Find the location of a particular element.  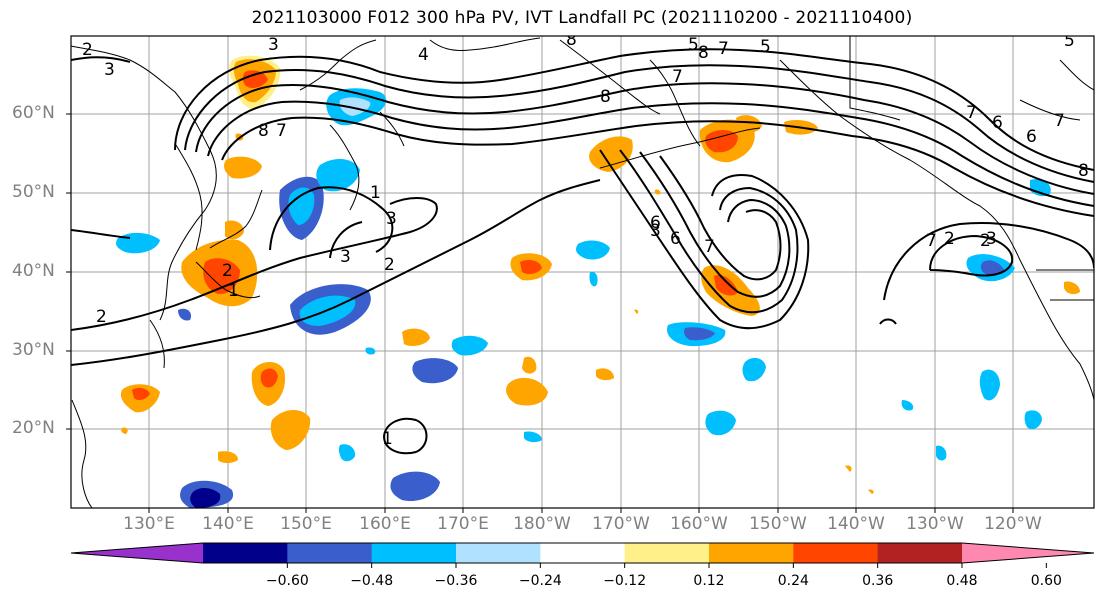

lon-label: 120°W is located at coordinates (1013, 524).